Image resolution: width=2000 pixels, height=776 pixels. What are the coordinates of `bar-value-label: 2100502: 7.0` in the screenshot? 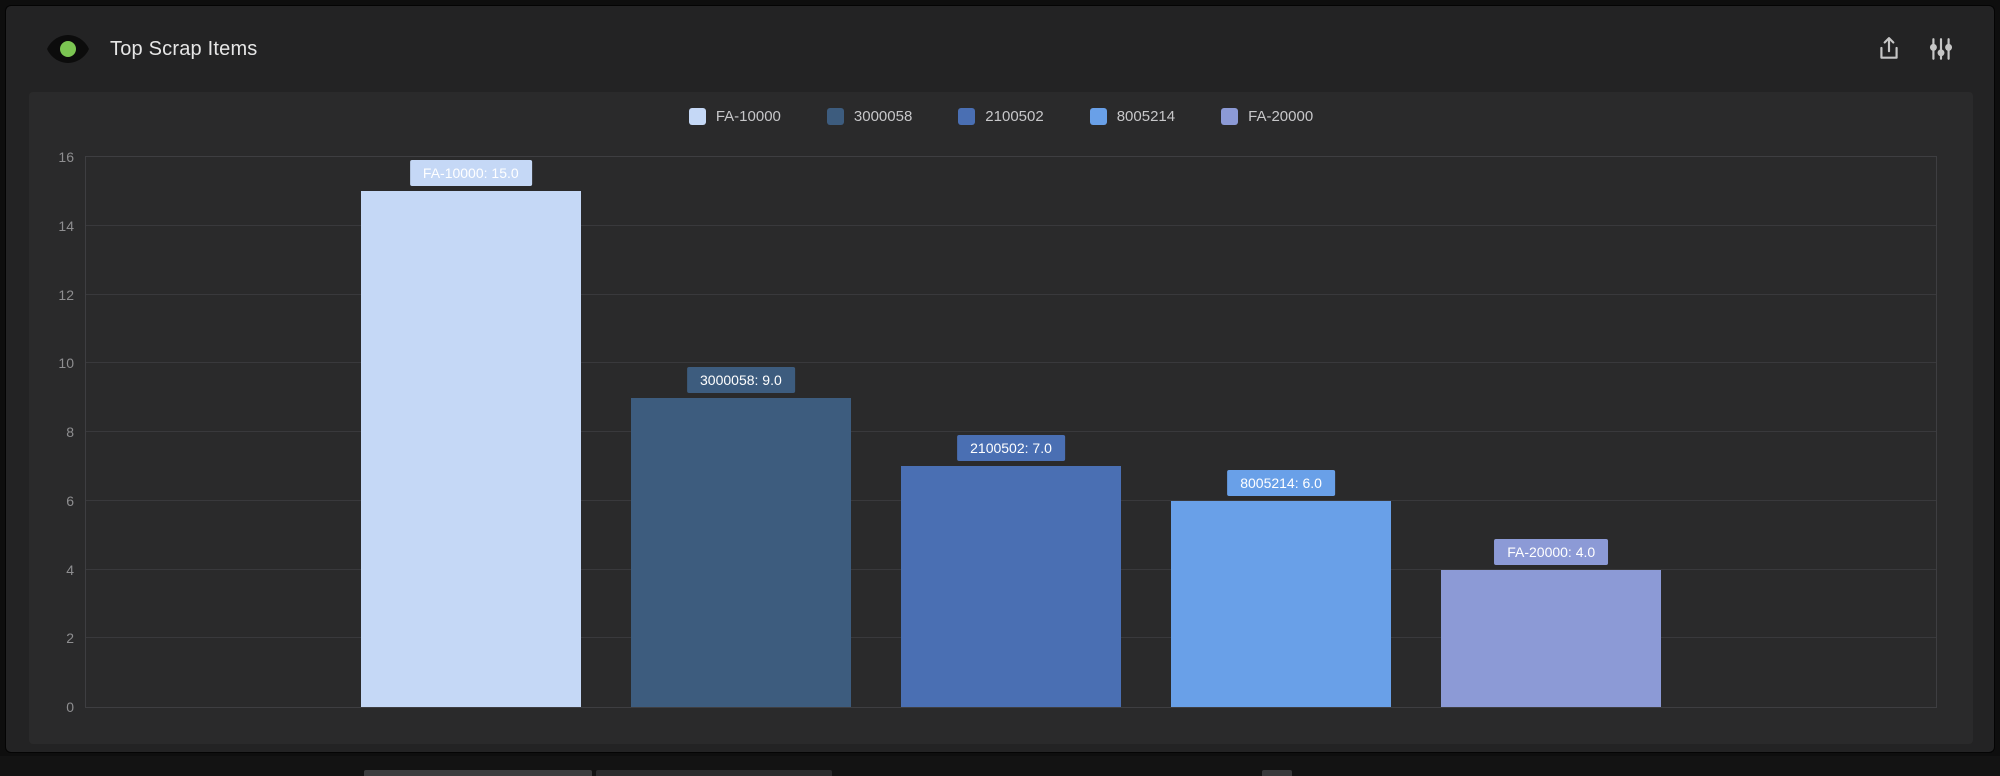 It's located at (1011, 448).